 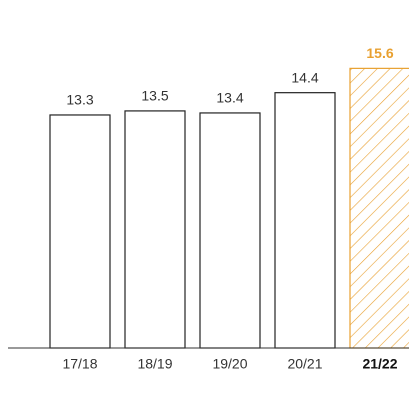 What do you see at coordinates (379, 53) in the screenshot?
I see `value-label: 15.6` at bounding box center [379, 53].